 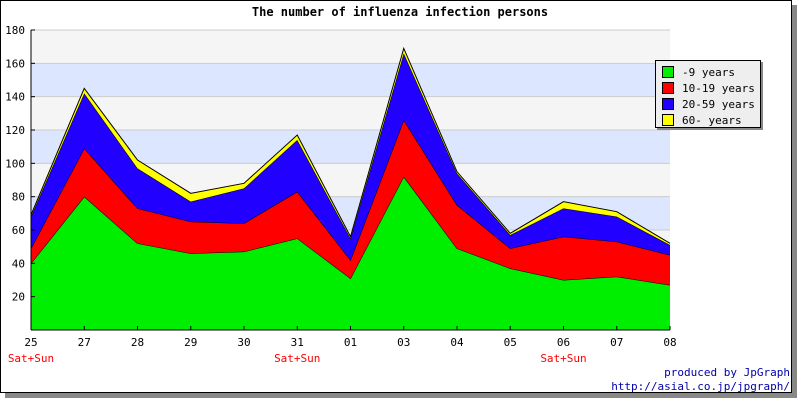 What do you see at coordinates (457, 342) in the screenshot?
I see `x-tick-label: 04` at bounding box center [457, 342].